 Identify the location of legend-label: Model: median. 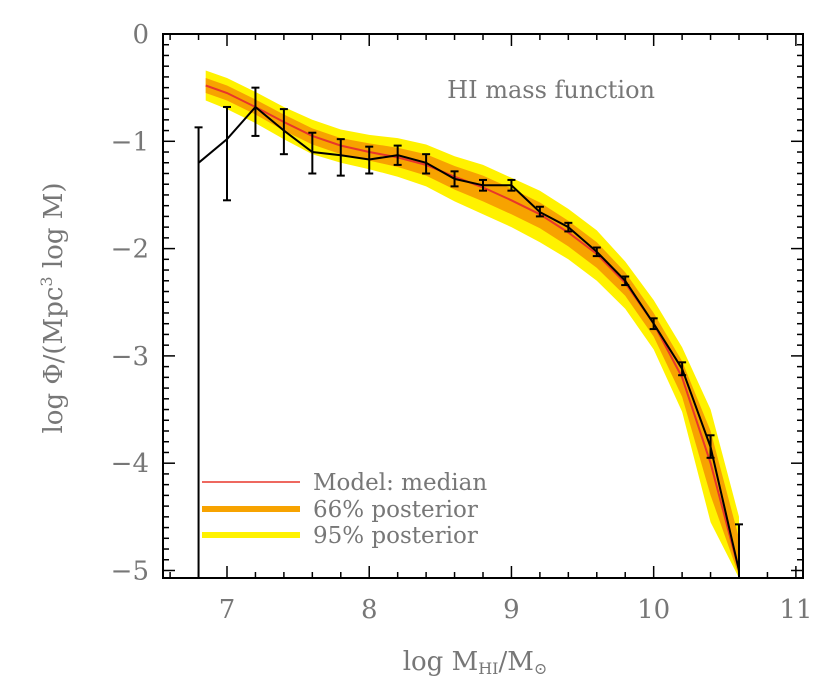
(400, 483).